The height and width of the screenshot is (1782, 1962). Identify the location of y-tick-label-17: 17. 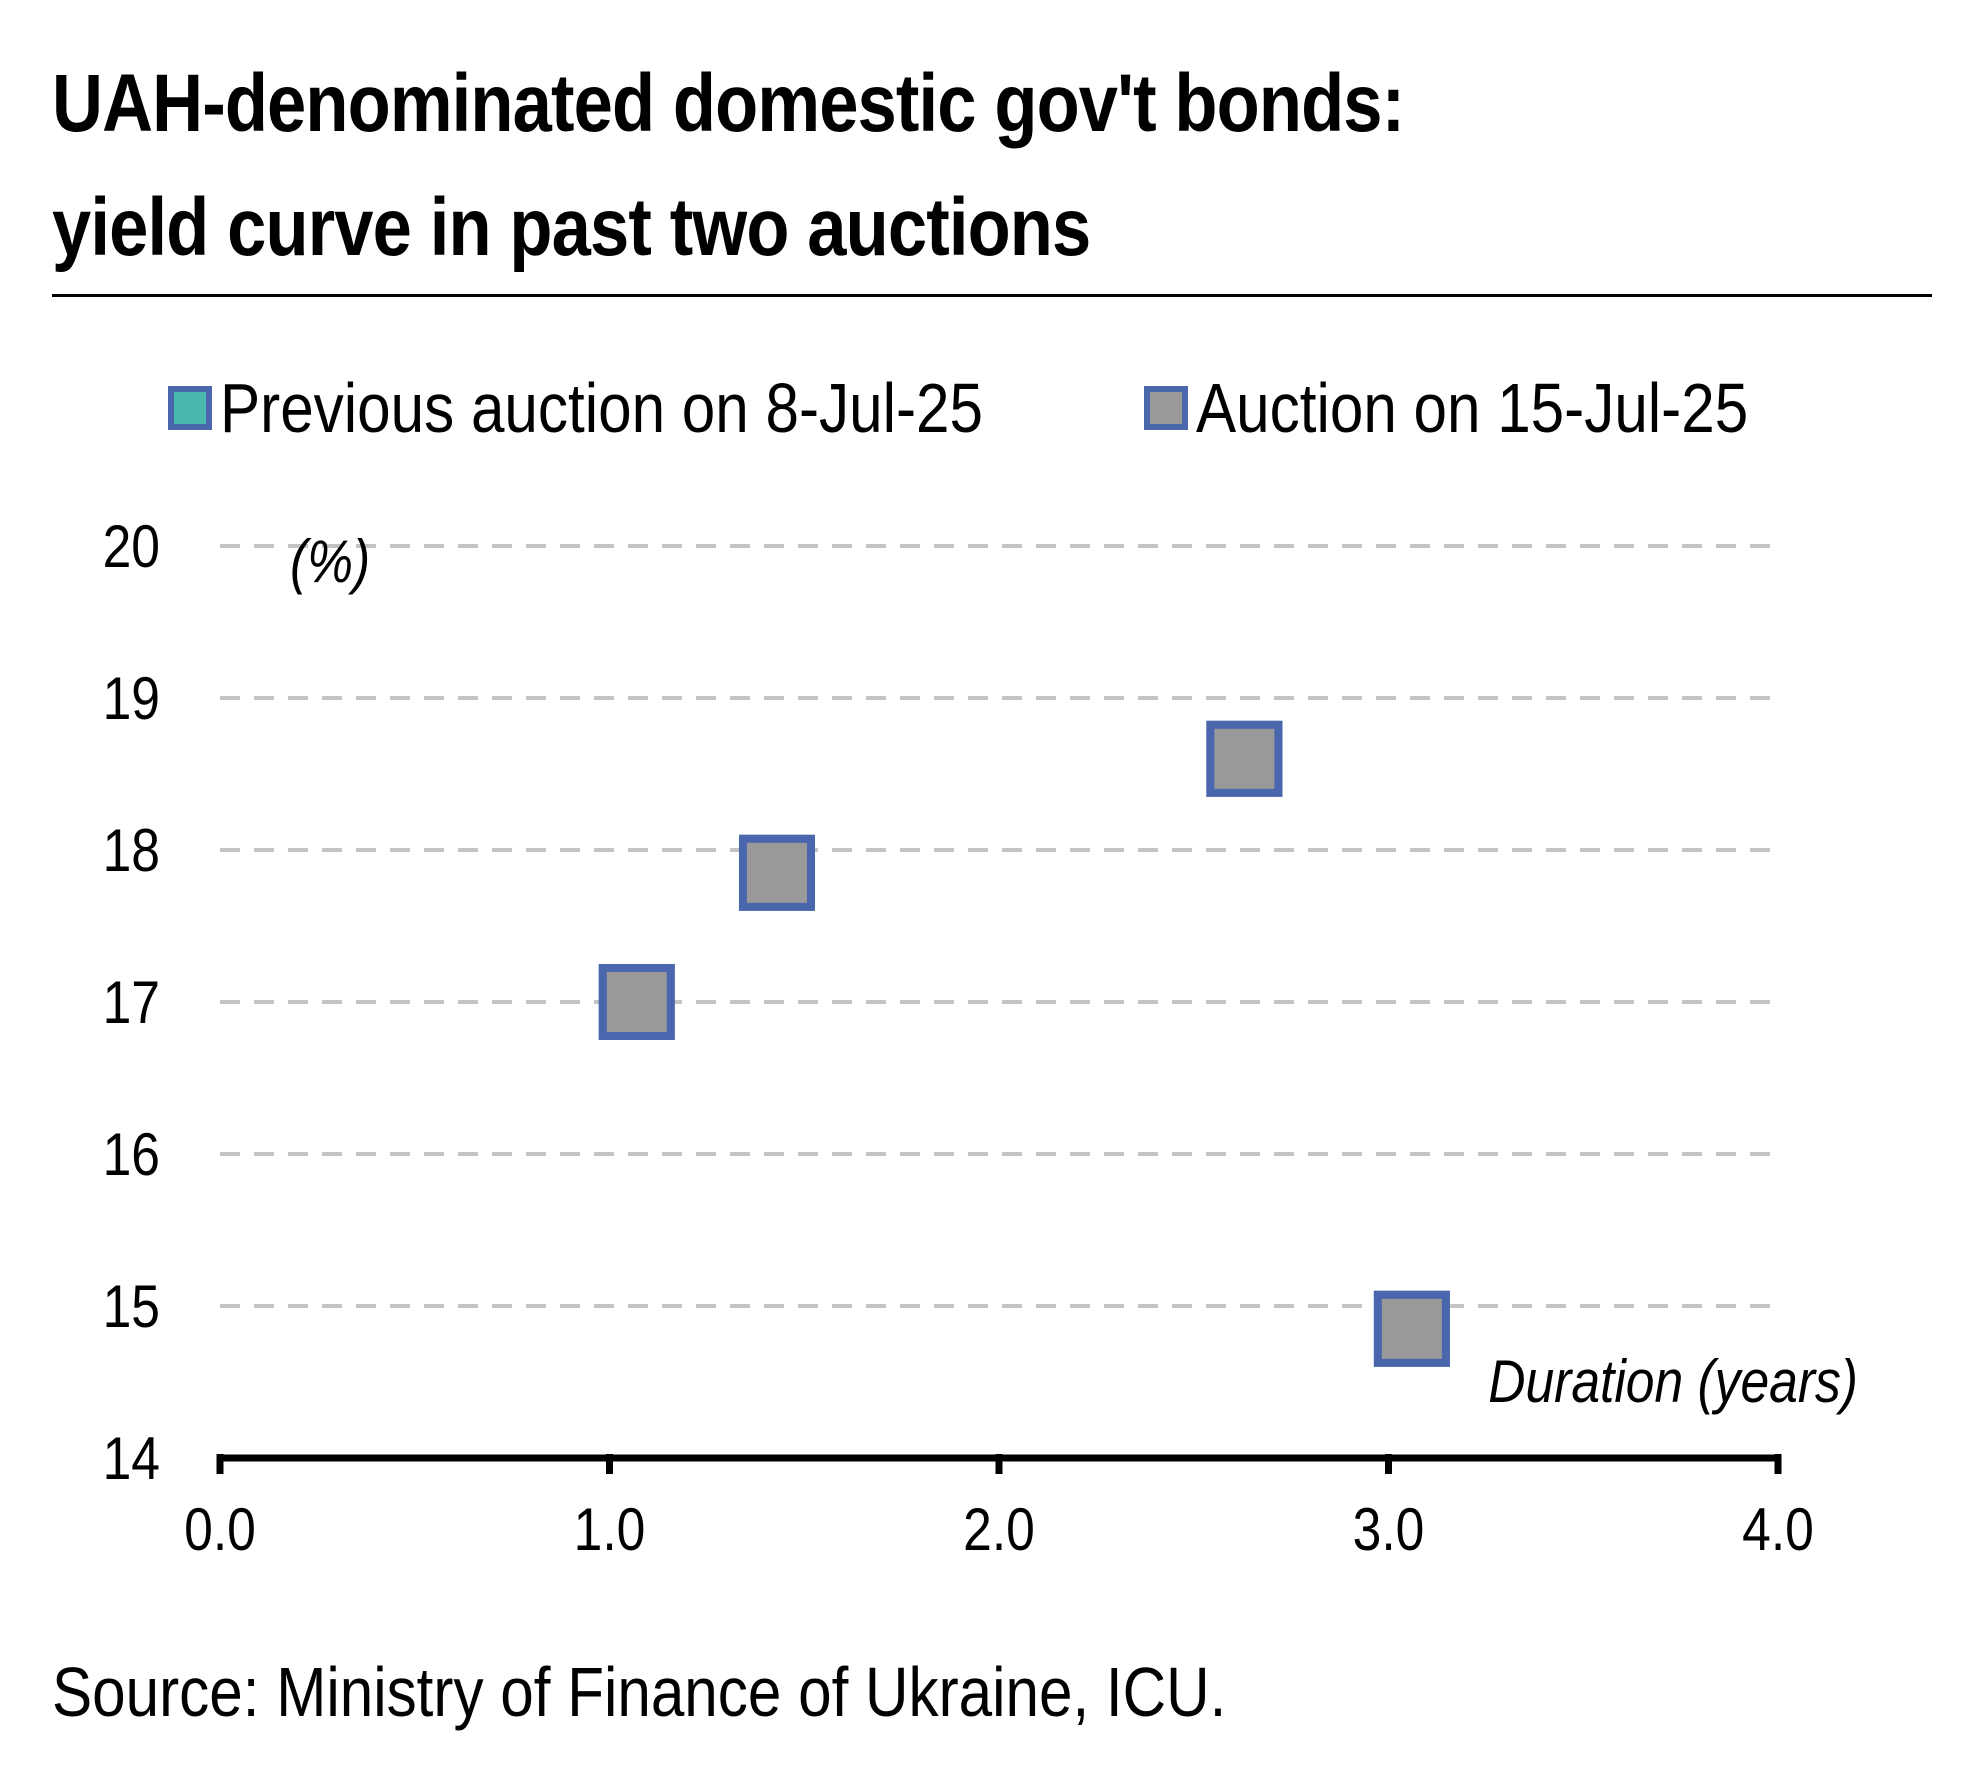
(131, 1002).